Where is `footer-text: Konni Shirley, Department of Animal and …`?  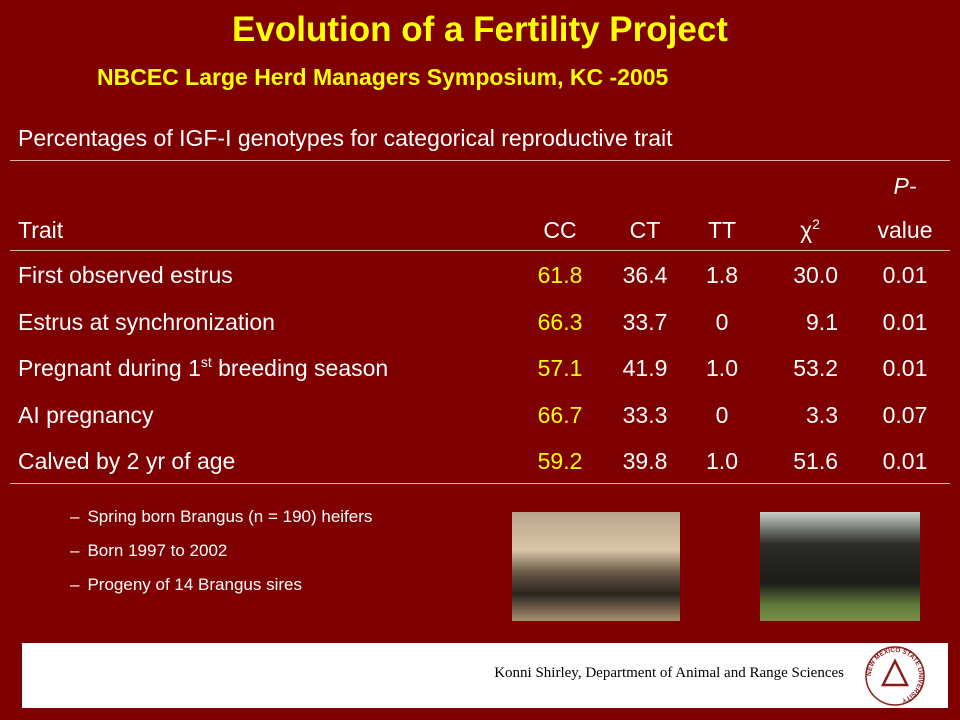
footer-text: Konni Shirley, Department of Animal and … is located at coordinates (669, 673).